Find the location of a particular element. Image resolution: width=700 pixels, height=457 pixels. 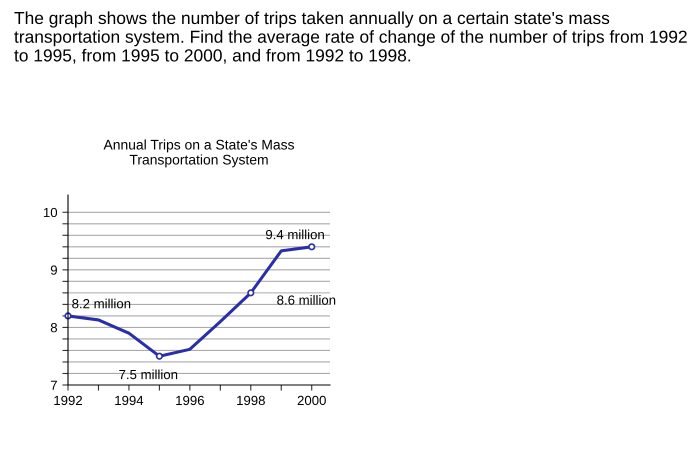

annotation: 8.6 million is located at coordinates (306, 300).